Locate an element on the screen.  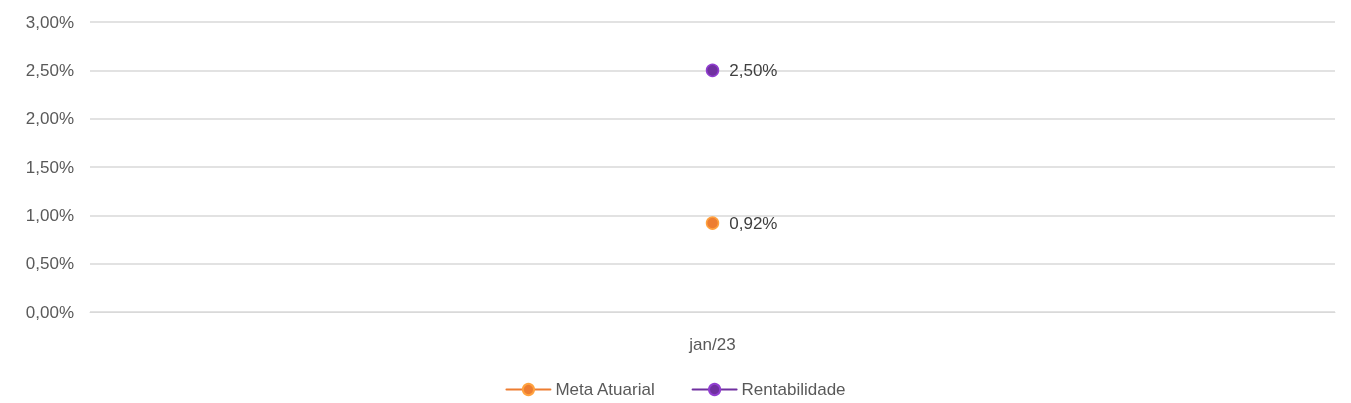
x-tick-label: jan/23 is located at coordinates (712, 344).